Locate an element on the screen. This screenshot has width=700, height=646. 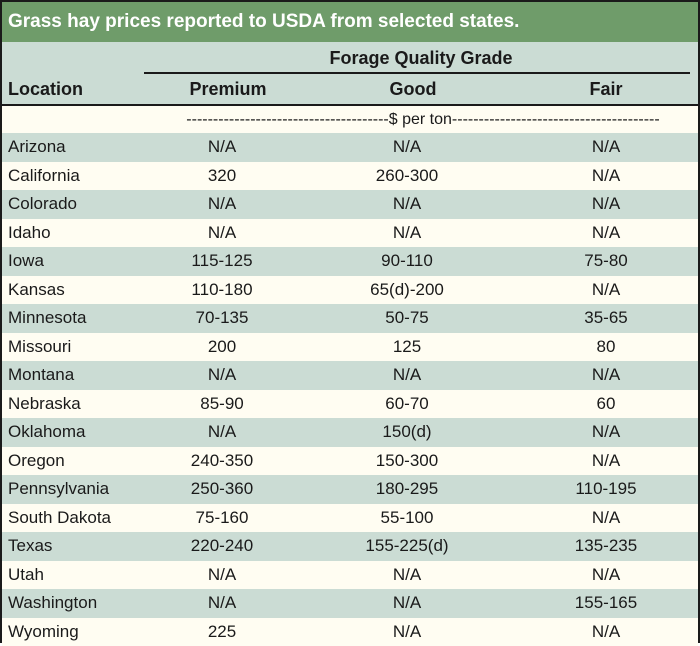
cell-location: Utah is located at coordinates (73, 575).